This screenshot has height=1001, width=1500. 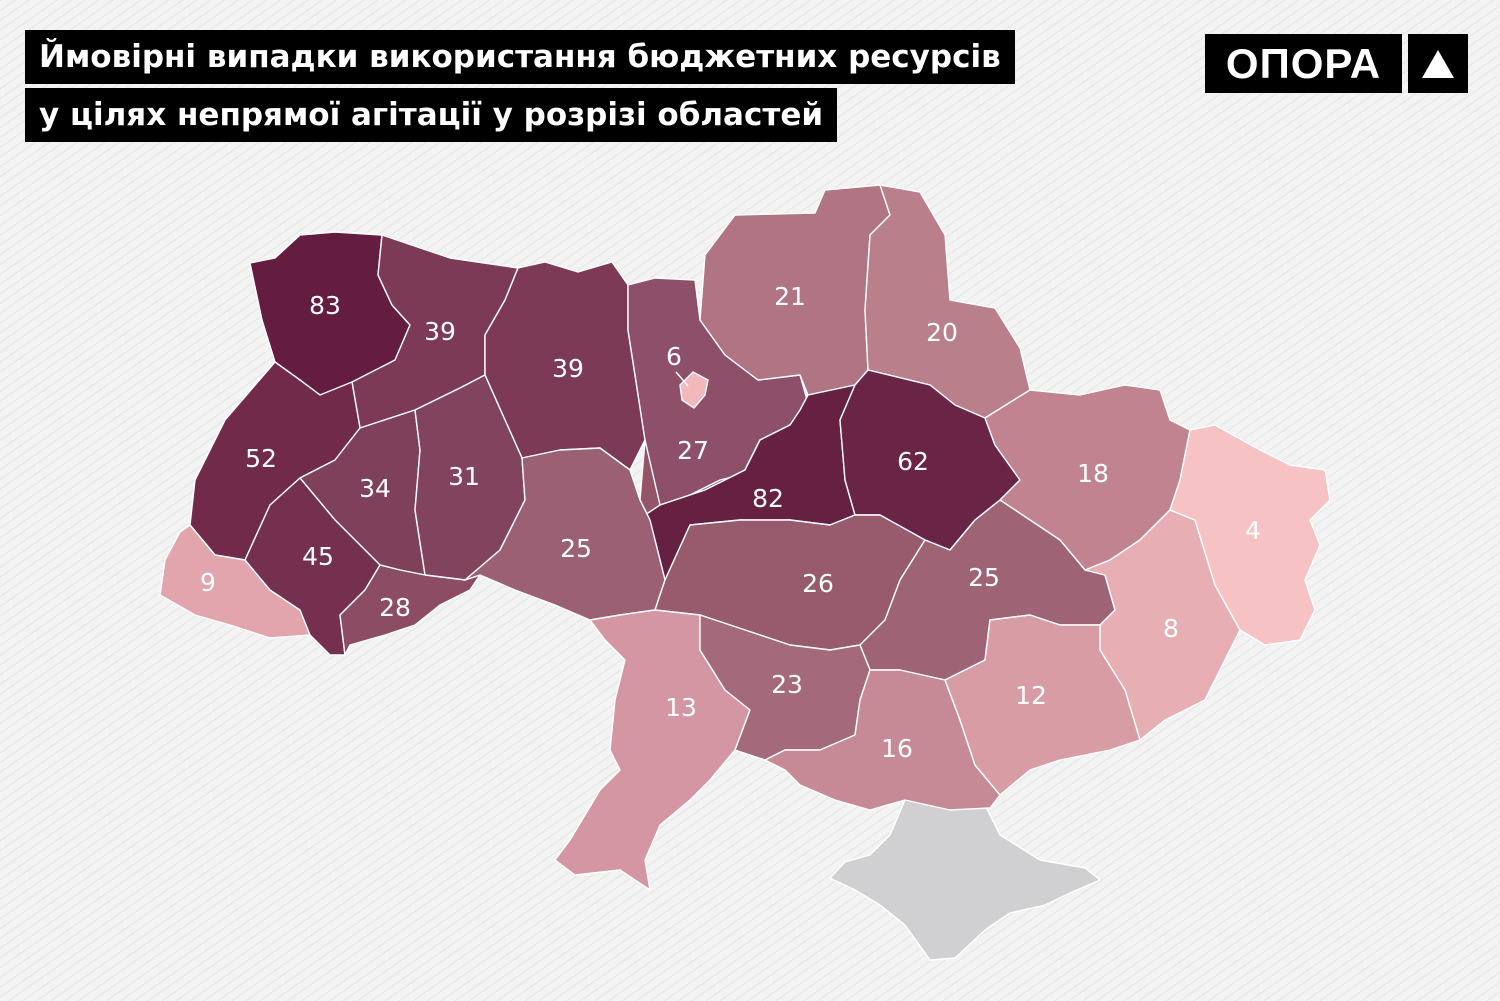 I want to click on label-ternopil: 34, so click(x=375, y=488).